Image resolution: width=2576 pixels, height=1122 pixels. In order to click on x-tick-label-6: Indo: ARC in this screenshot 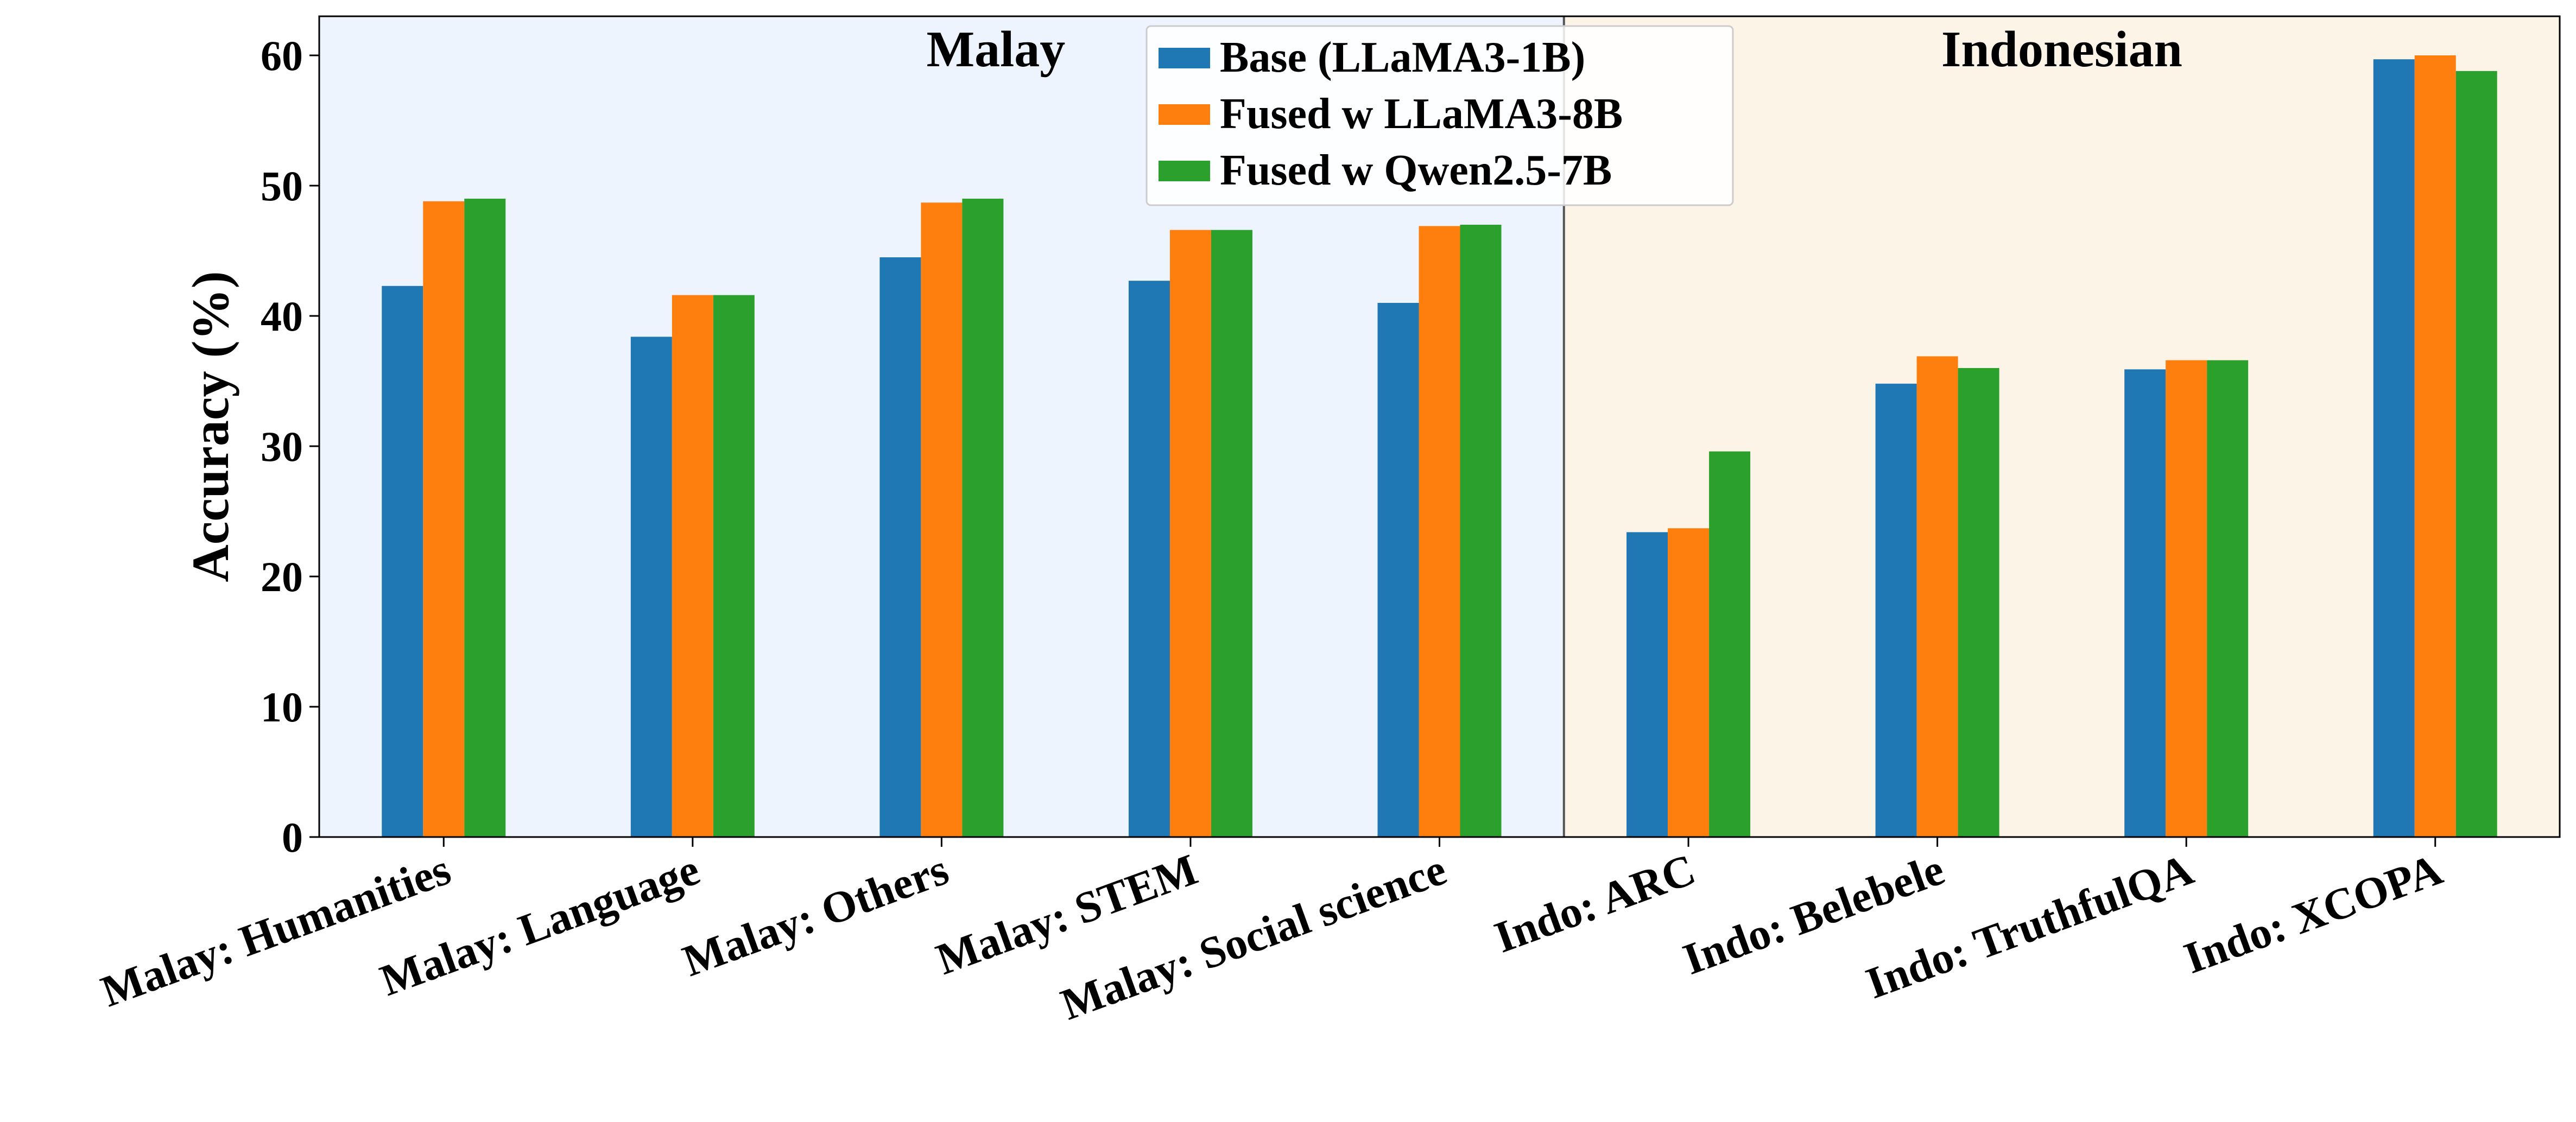, I will do `click(1594, 903)`.